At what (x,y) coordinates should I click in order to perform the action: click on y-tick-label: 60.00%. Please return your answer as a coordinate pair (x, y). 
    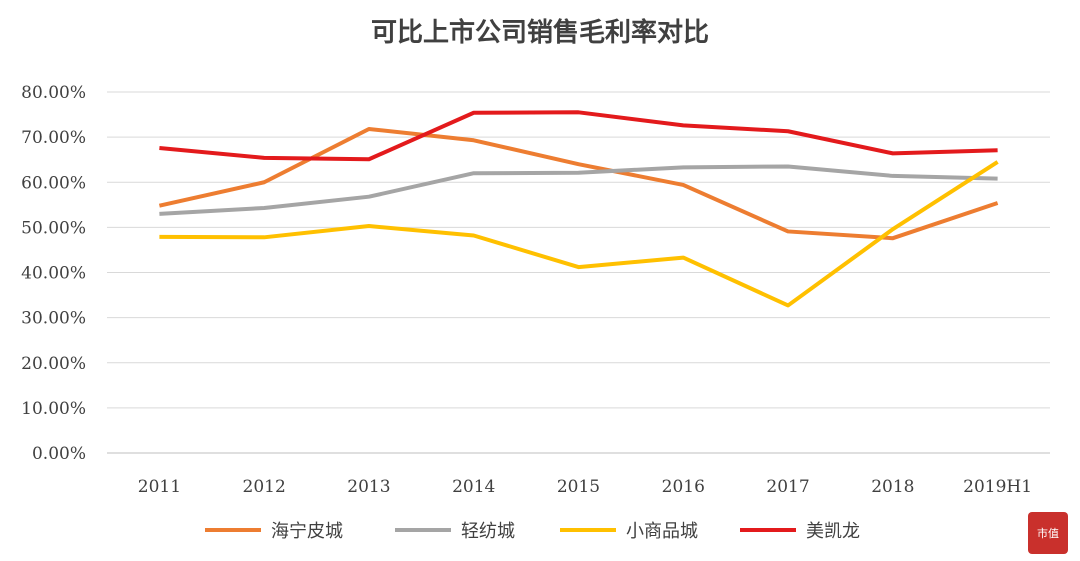
    Looking at the image, I should click on (53, 183).